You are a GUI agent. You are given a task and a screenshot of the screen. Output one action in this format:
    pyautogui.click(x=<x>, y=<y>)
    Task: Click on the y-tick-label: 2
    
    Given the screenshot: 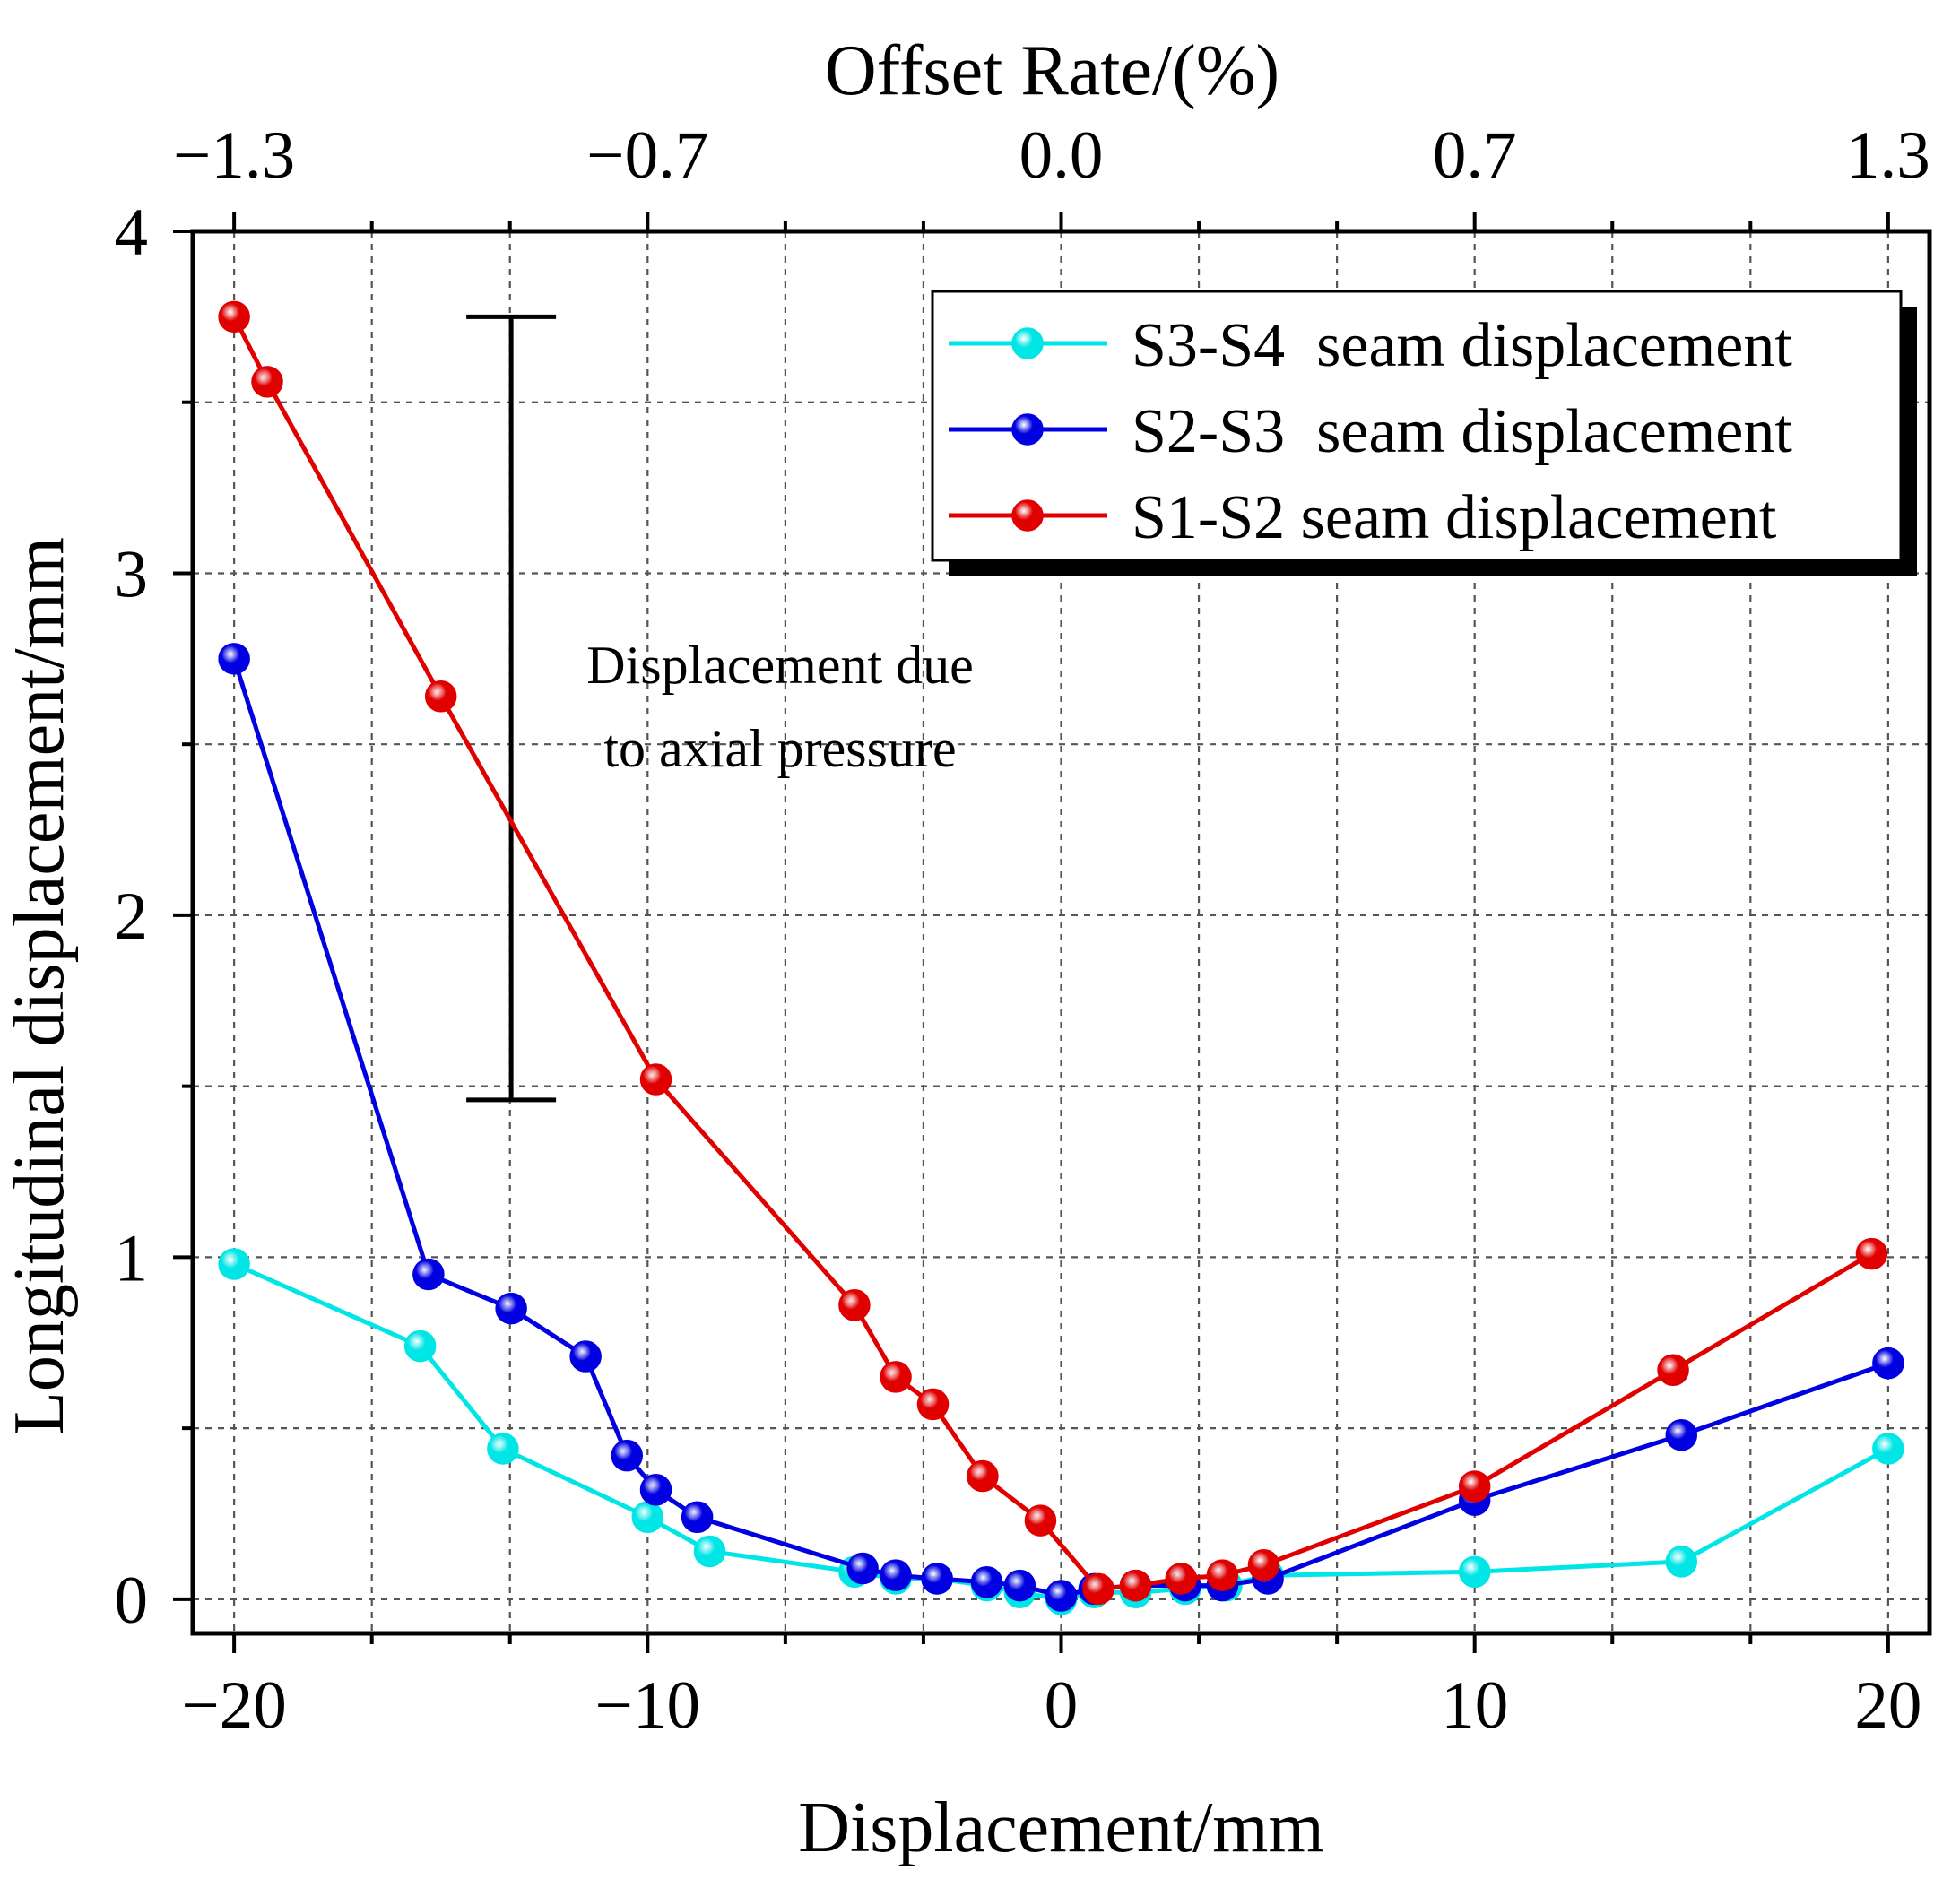 What is the action you would take?
    pyautogui.click(x=132, y=916)
    